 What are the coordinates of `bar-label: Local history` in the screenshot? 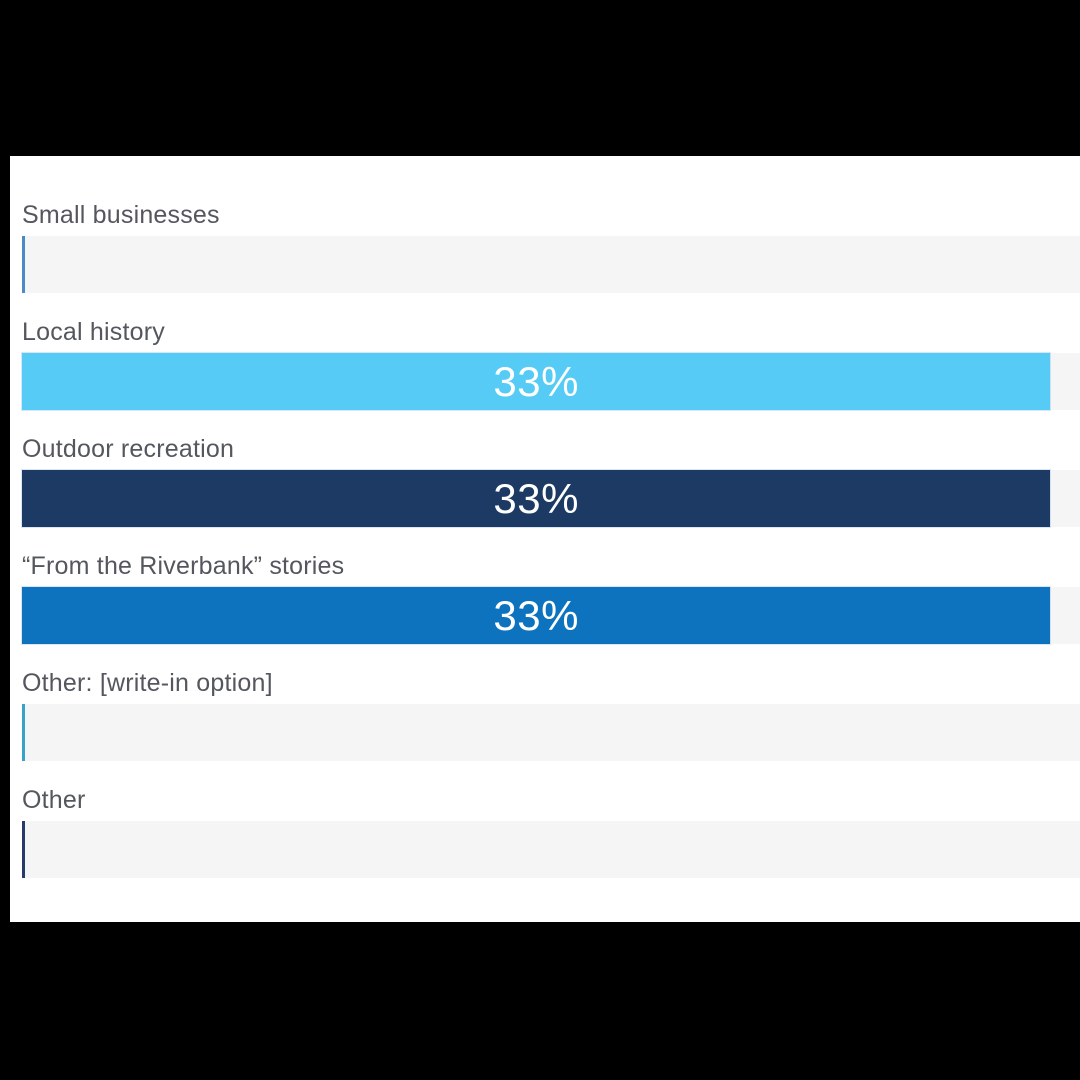 It's located at (93, 332).